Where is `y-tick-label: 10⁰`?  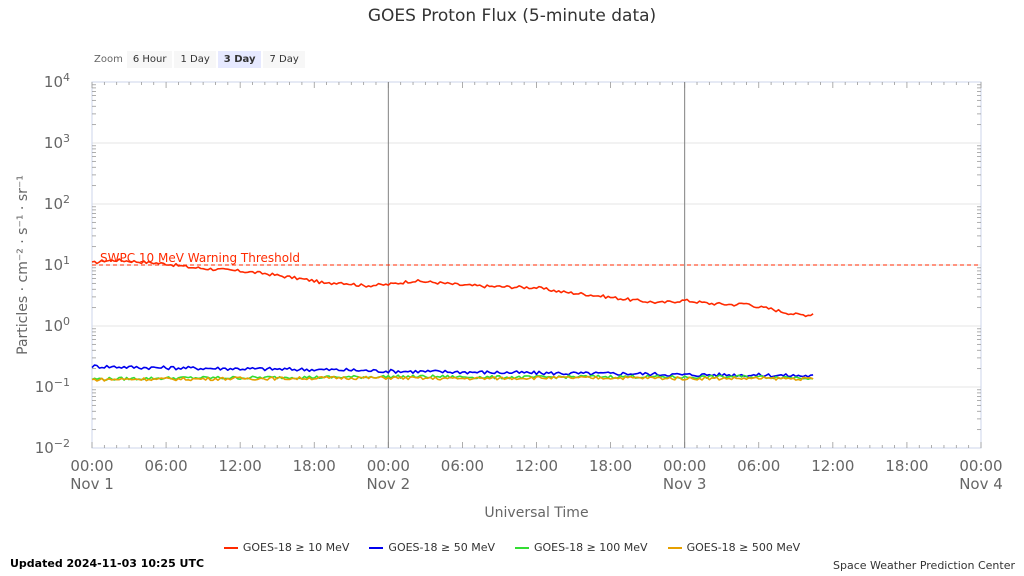 y-tick-label: 10⁰ is located at coordinates (57, 325).